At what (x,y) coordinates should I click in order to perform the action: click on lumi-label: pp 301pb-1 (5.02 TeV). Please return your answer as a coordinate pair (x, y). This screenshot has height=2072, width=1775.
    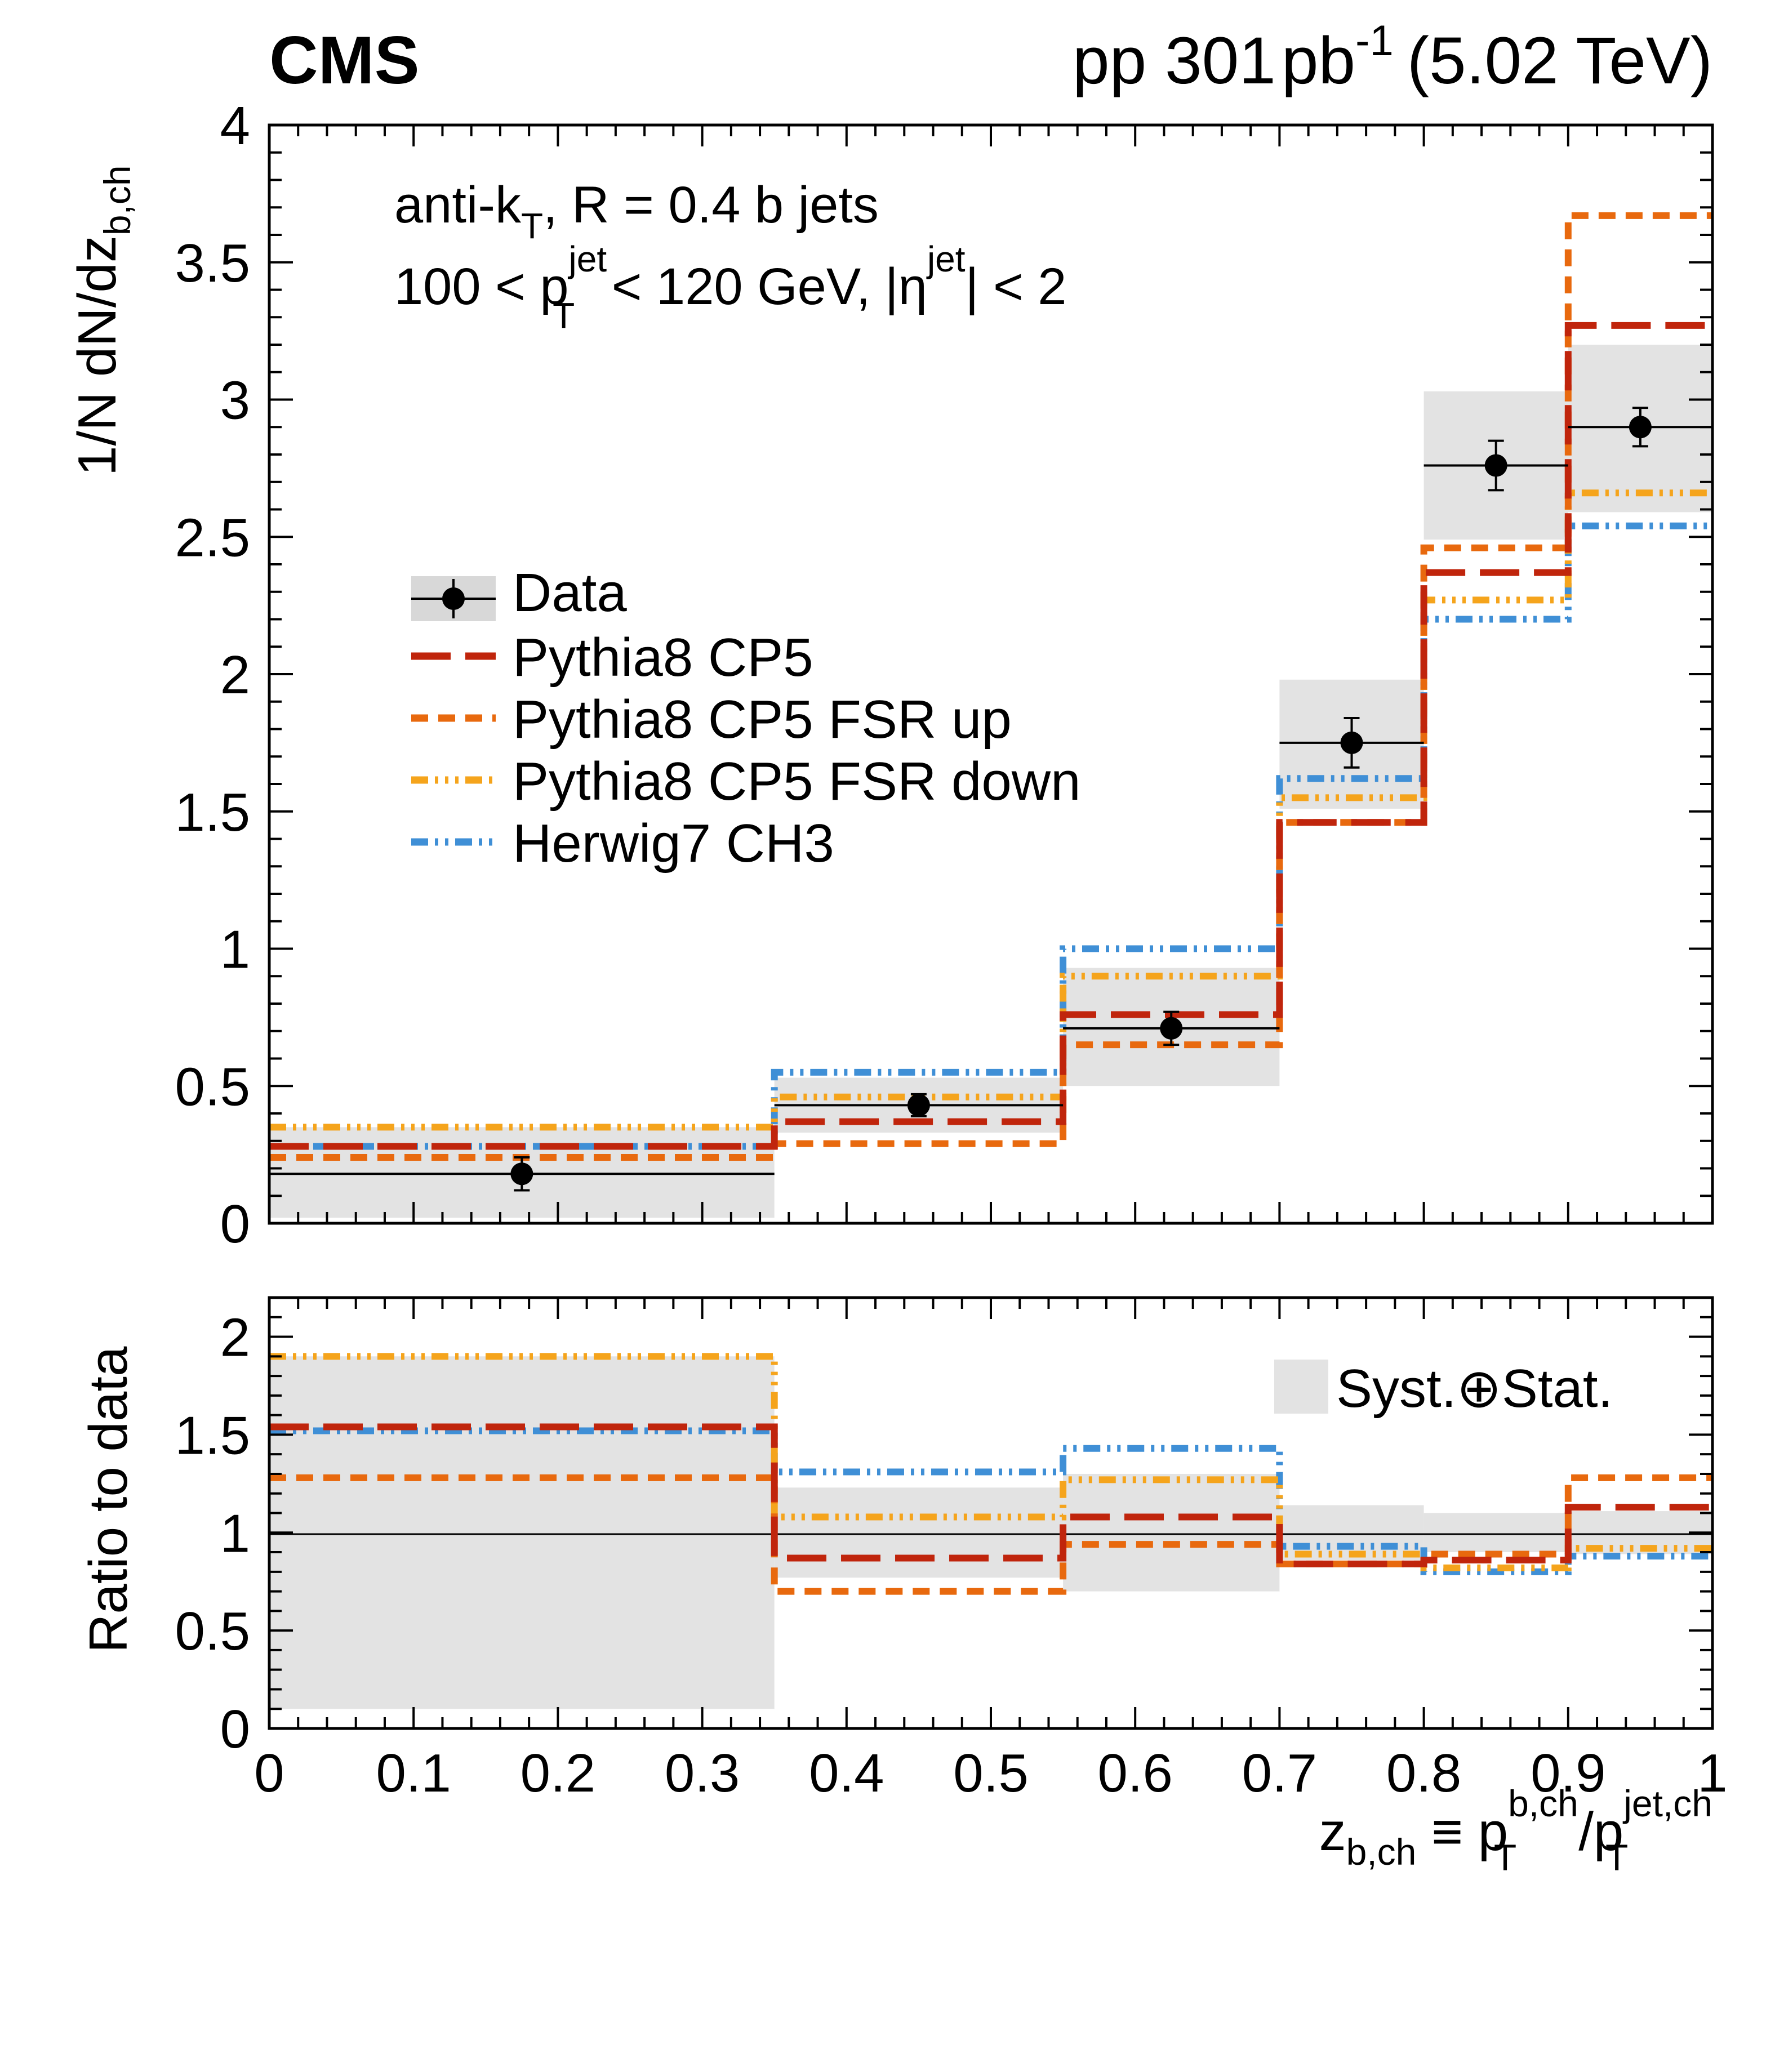
    Looking at the image, I should click on (1392, 57).